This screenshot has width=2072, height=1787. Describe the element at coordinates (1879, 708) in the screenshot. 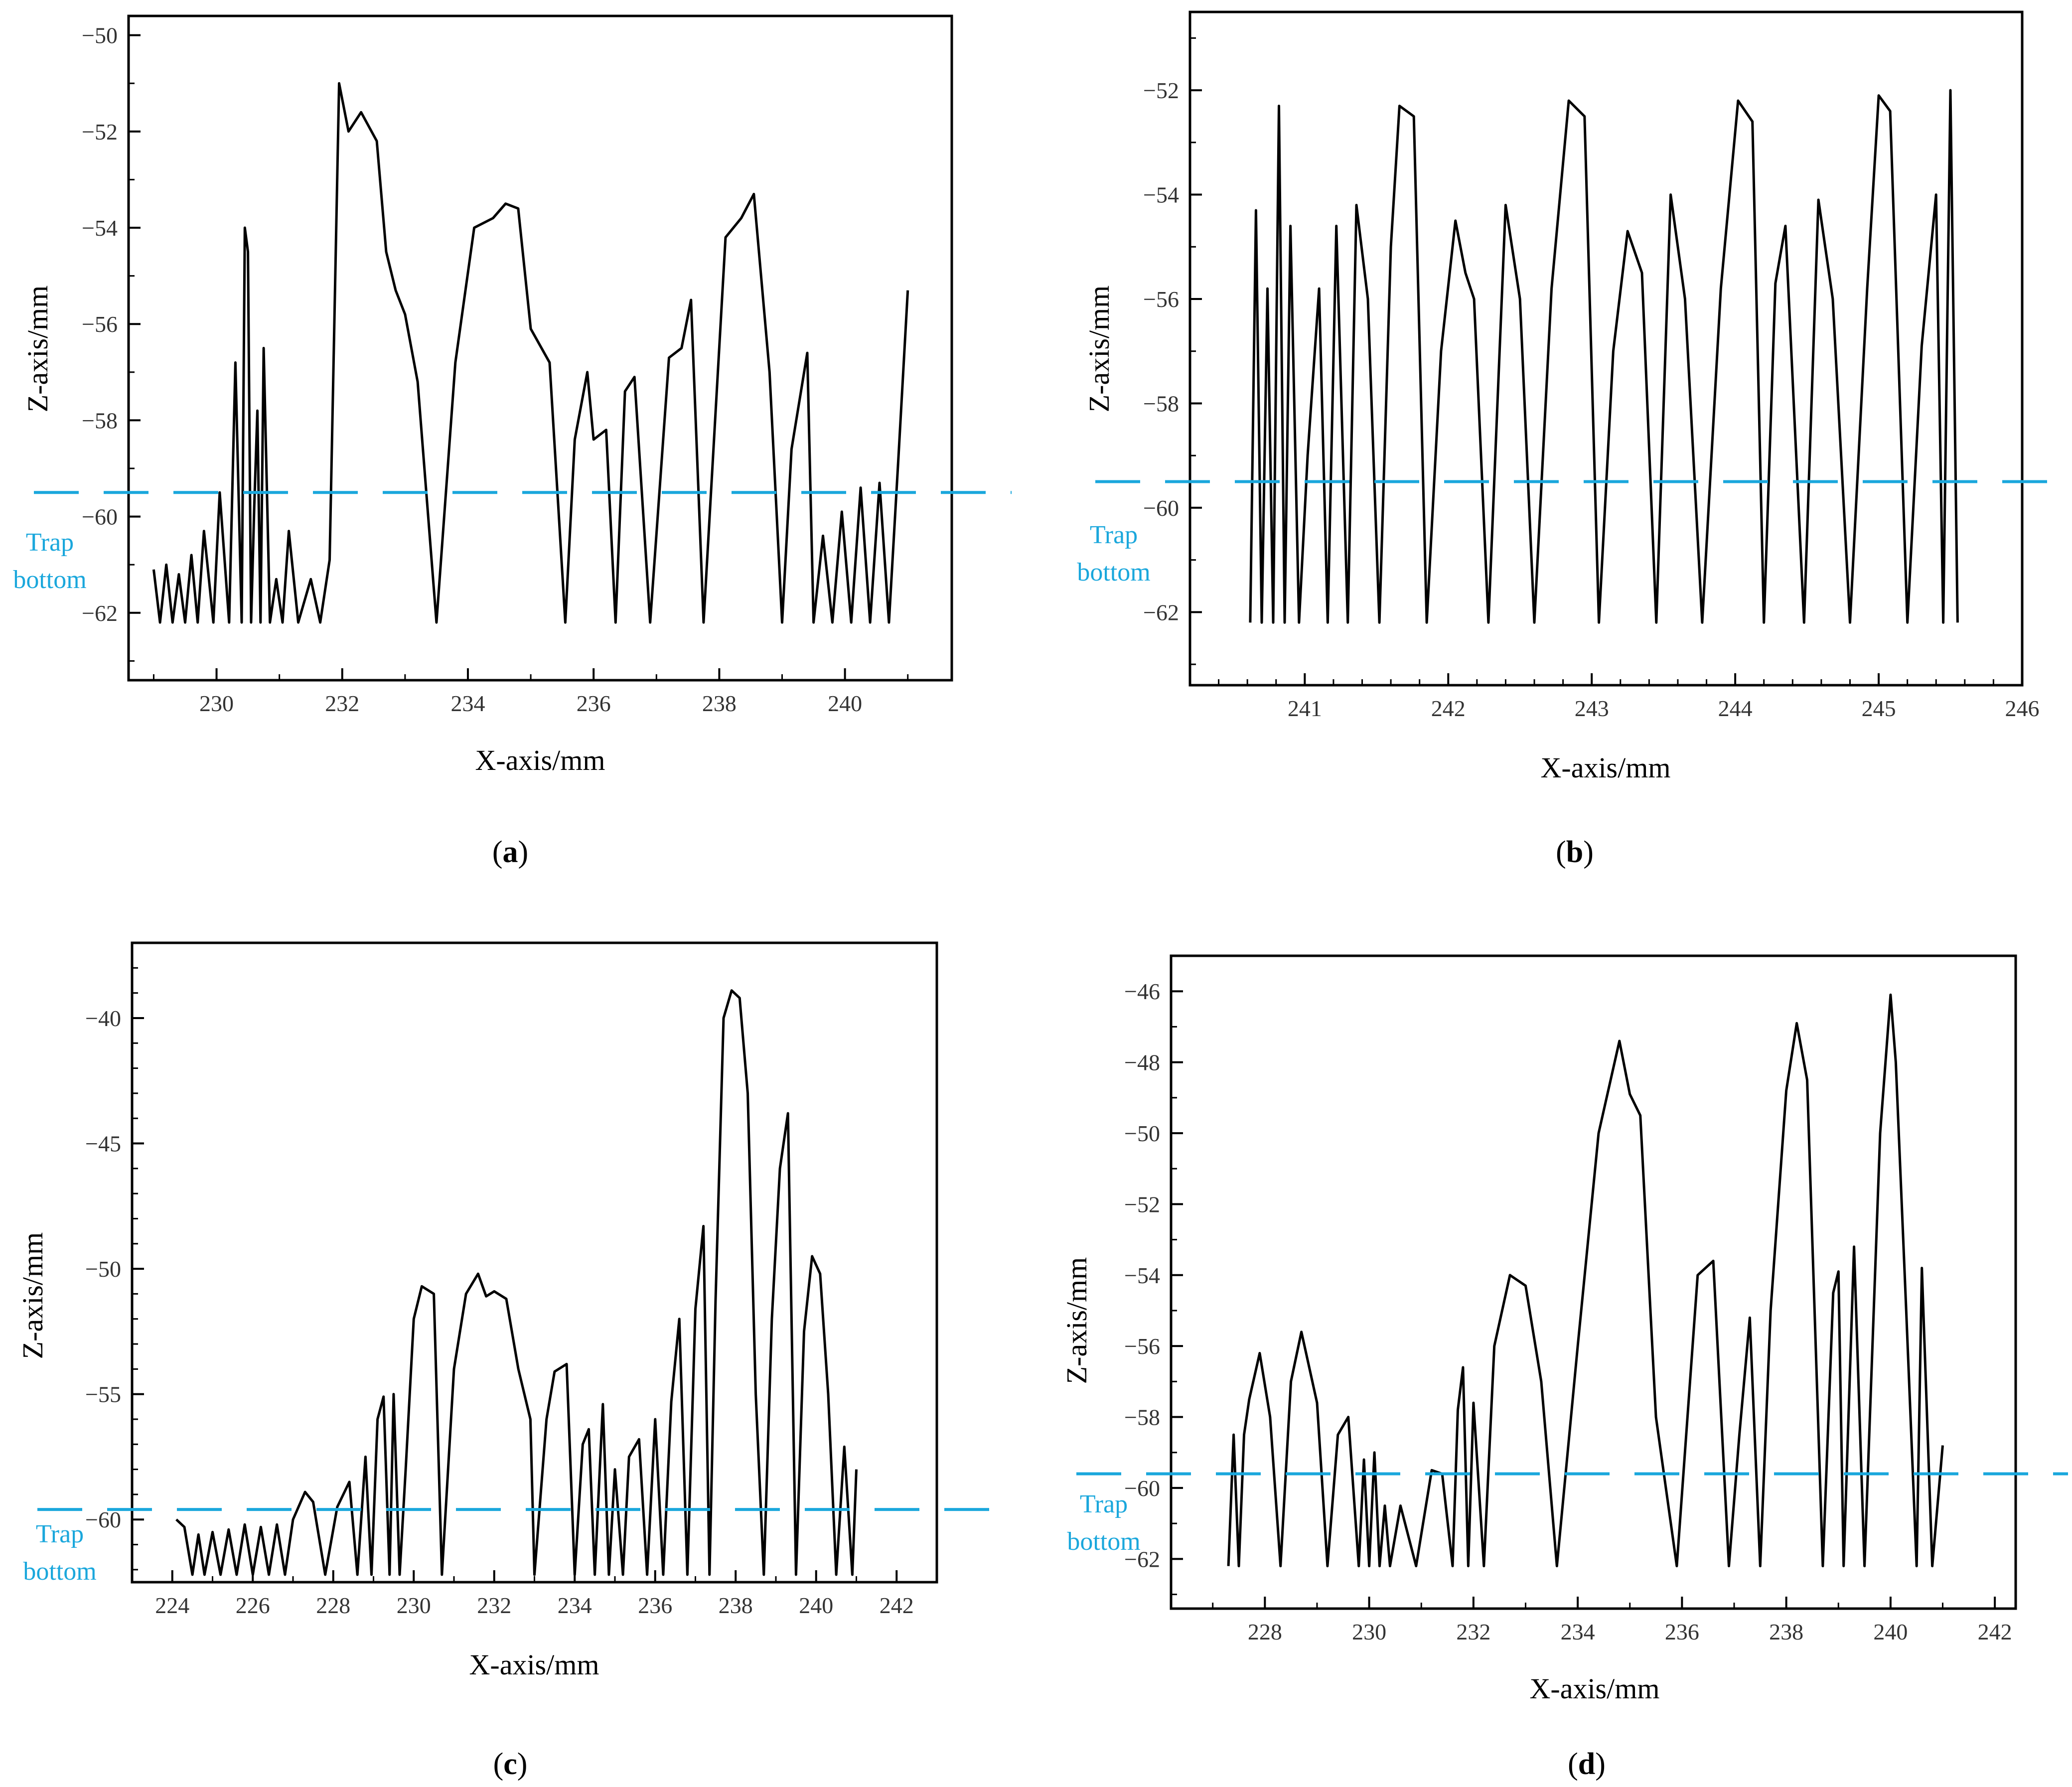

I see `x-tick-label: 245` at that location.